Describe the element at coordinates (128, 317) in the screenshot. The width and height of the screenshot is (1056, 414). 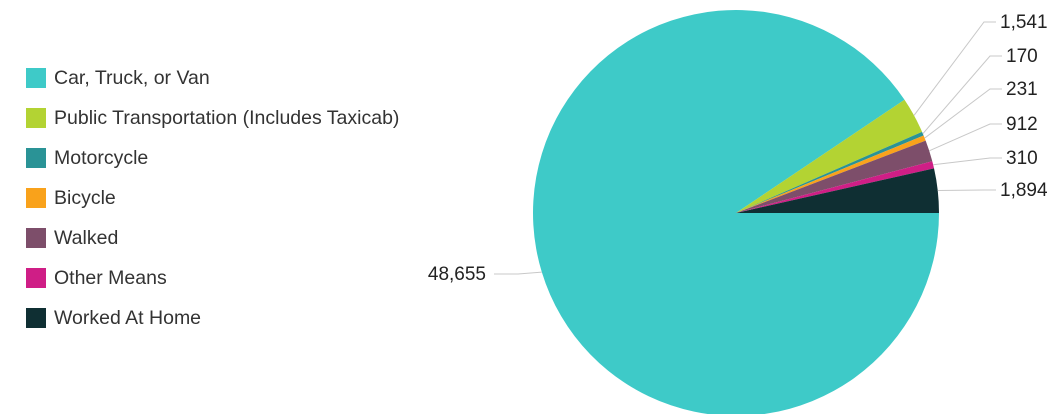
I see `legend-label: Worked At Home` at that location.